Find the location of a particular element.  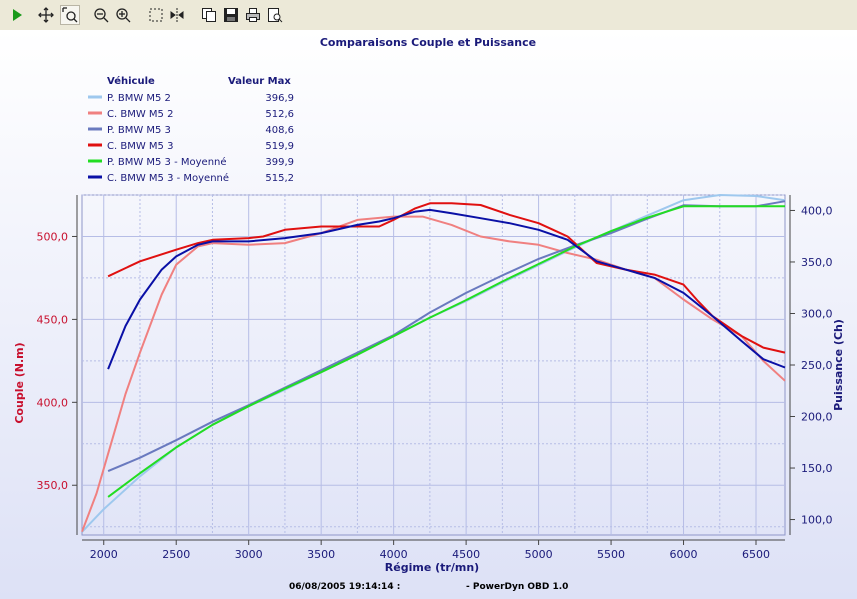

y-right-tick-label: 150,0 is located at coordinates (817, 468).